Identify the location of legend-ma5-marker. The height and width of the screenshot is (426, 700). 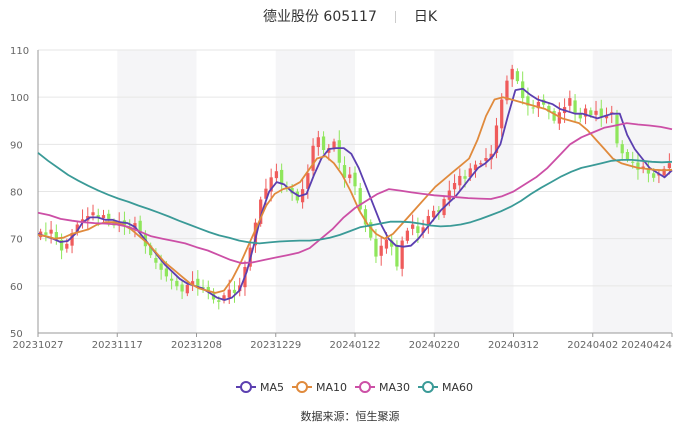
(246, 387).